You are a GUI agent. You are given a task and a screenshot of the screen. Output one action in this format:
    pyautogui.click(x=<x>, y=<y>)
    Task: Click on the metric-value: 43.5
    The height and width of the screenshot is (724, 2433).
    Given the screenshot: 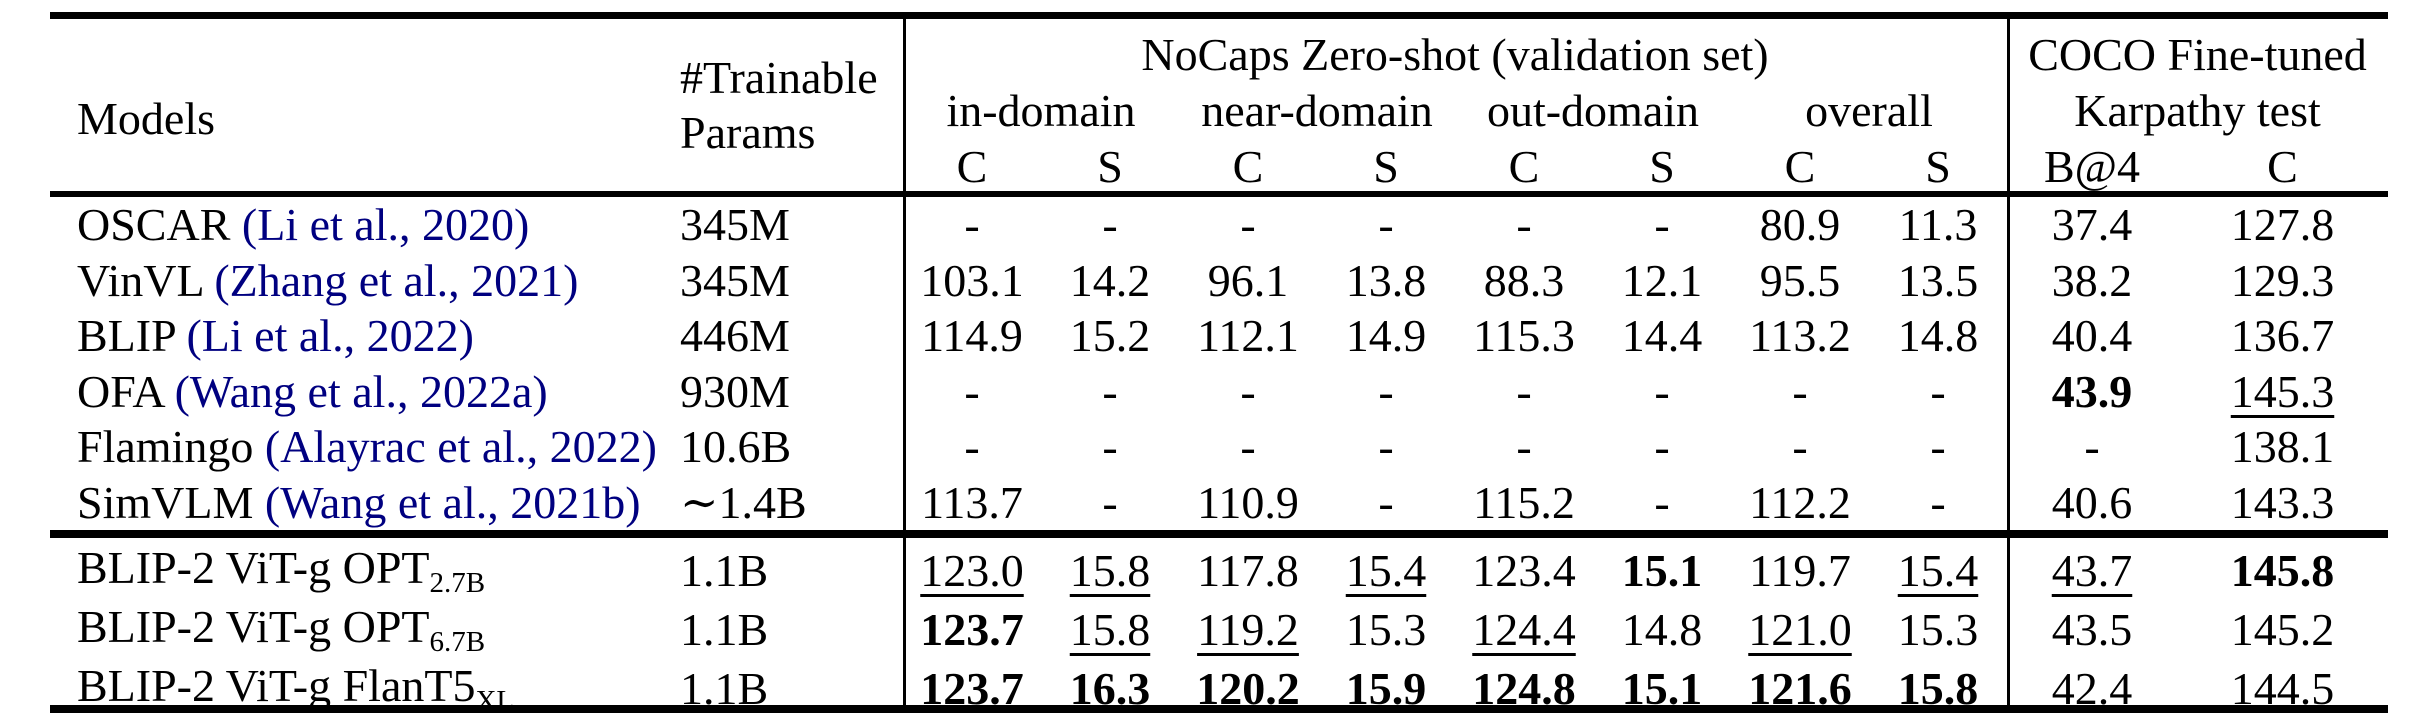 What is the action you would take?
    pyautogui.click(x=2092, y=629)
    